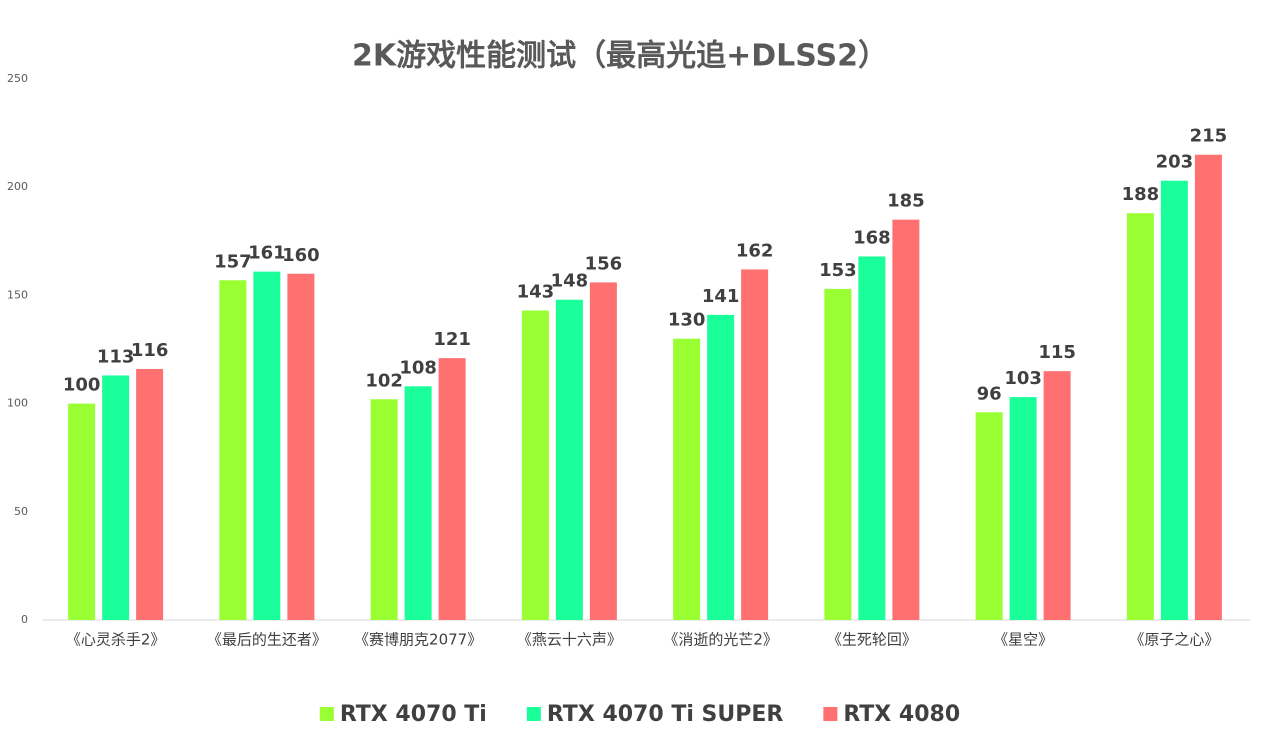  Describe the element at coordinates (570, 281) in the screenshot. I see `value-label: 148` at that location.